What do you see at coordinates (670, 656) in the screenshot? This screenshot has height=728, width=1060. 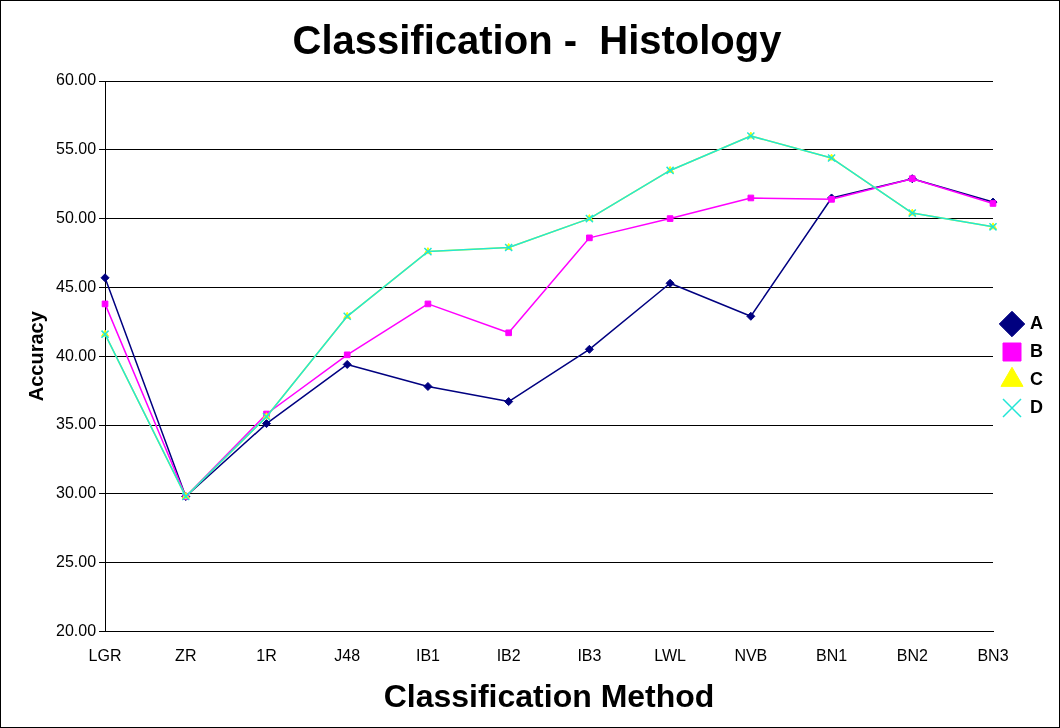 I see `x-tick-label: LWL` at bounding box center [670, 656].